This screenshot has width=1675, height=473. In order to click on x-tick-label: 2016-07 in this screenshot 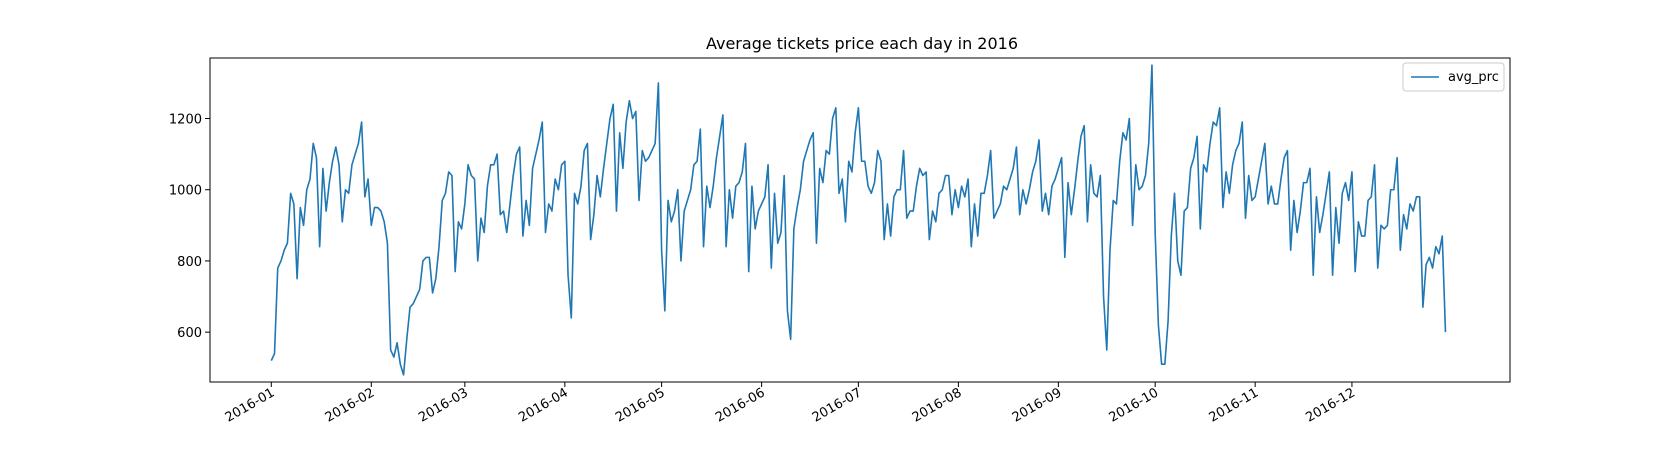, I will do `click(837, 405)`.